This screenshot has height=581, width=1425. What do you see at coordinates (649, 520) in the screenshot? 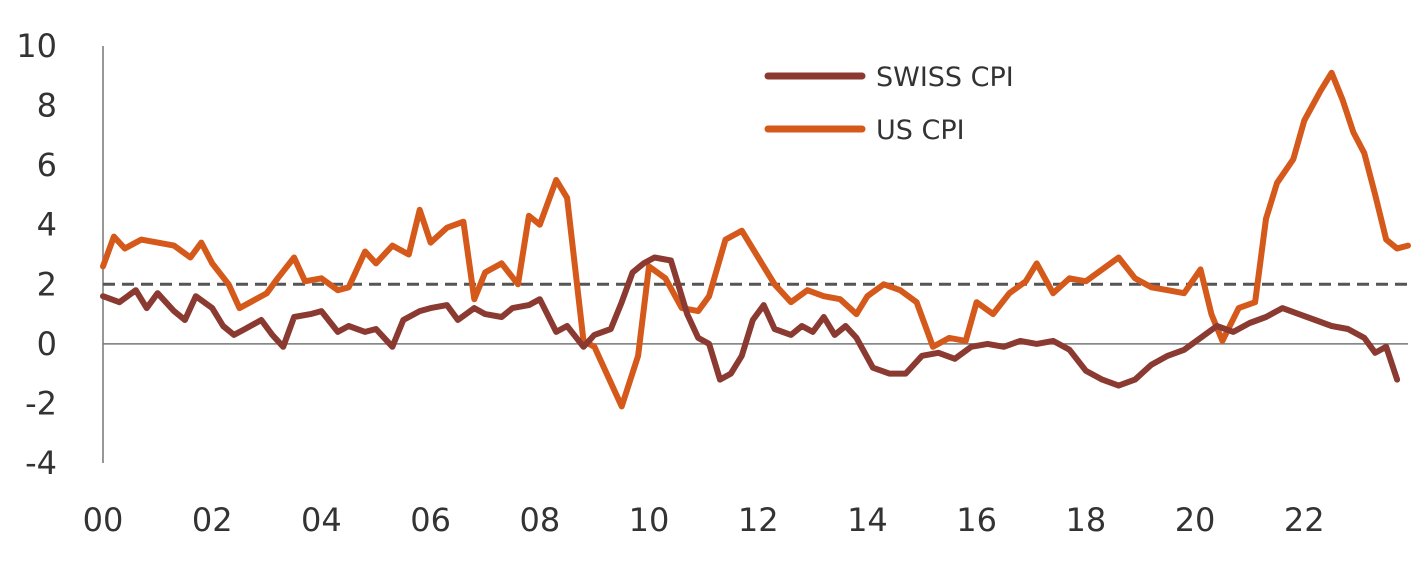
I see `x-tick-label: 10` at bounding box center [649, 520].